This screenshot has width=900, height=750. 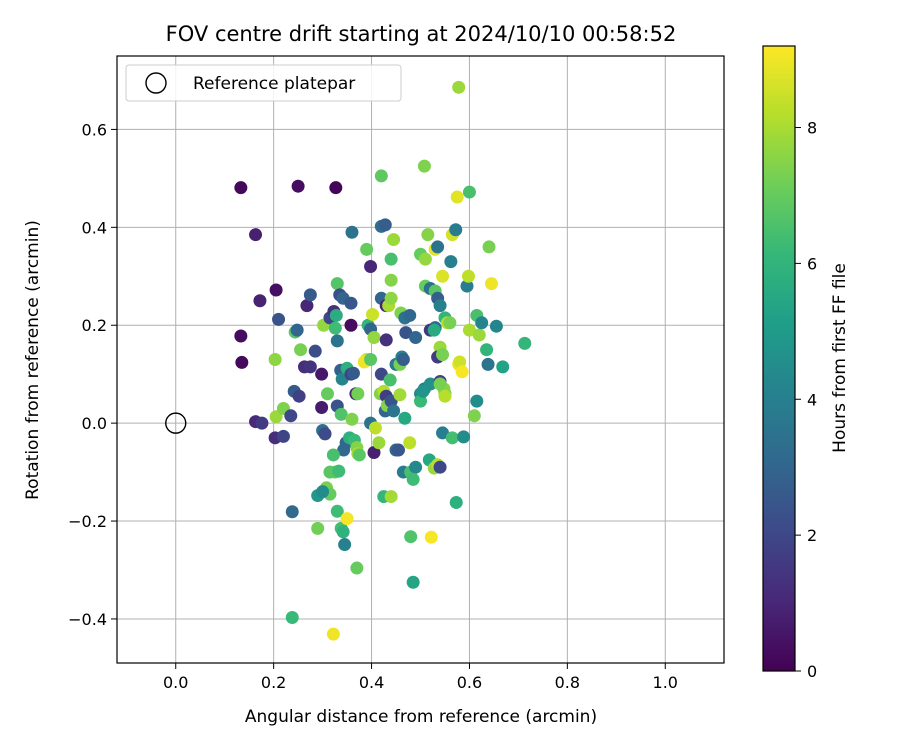 I want to click on x-tick-label: 0.2, so click(x=273, y=682).